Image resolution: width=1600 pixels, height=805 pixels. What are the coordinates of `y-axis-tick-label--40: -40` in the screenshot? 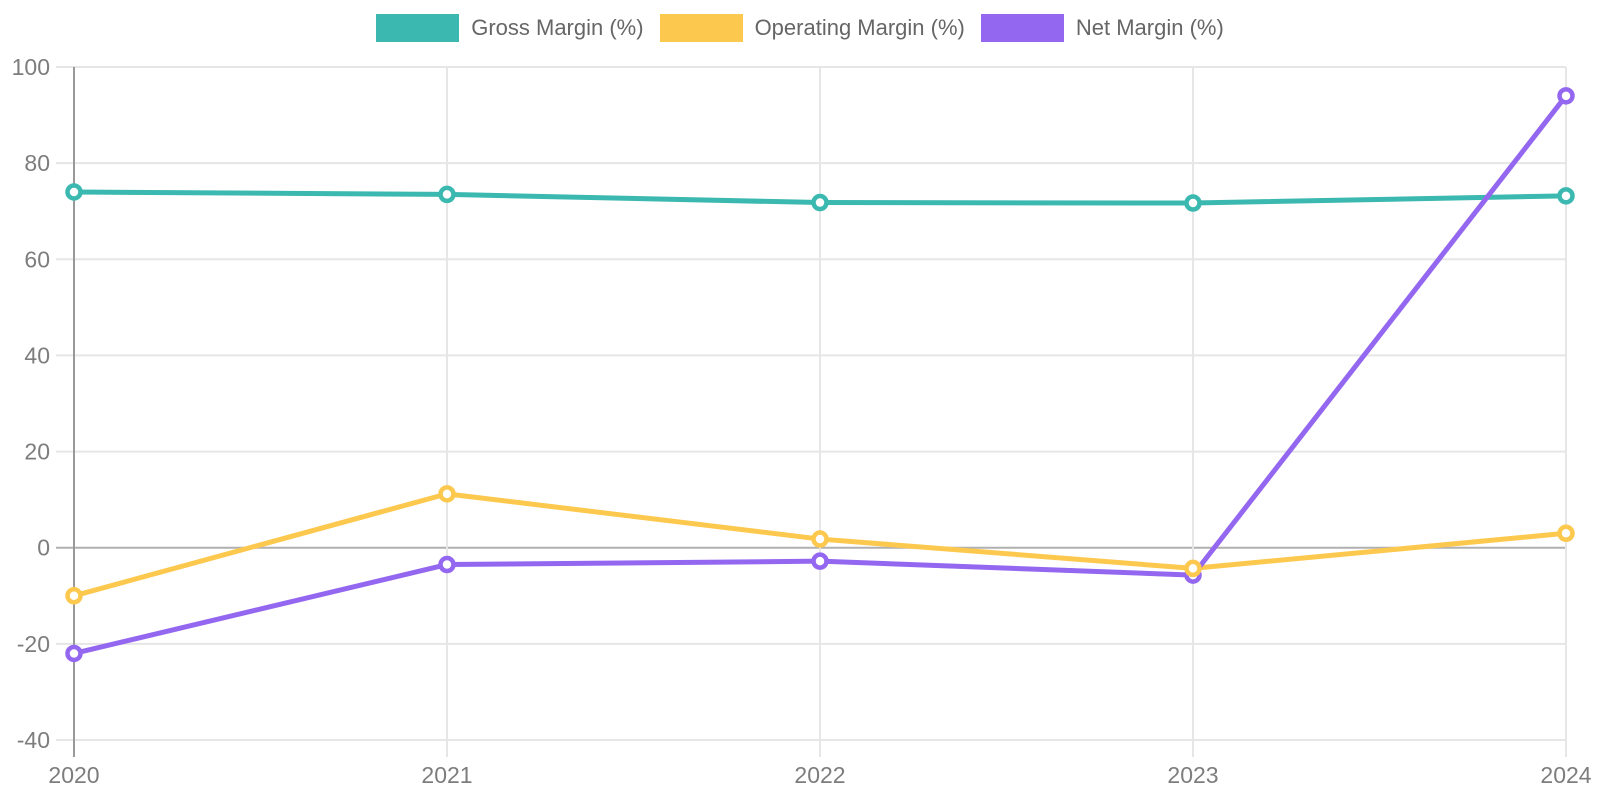 It's located at (33, 740).